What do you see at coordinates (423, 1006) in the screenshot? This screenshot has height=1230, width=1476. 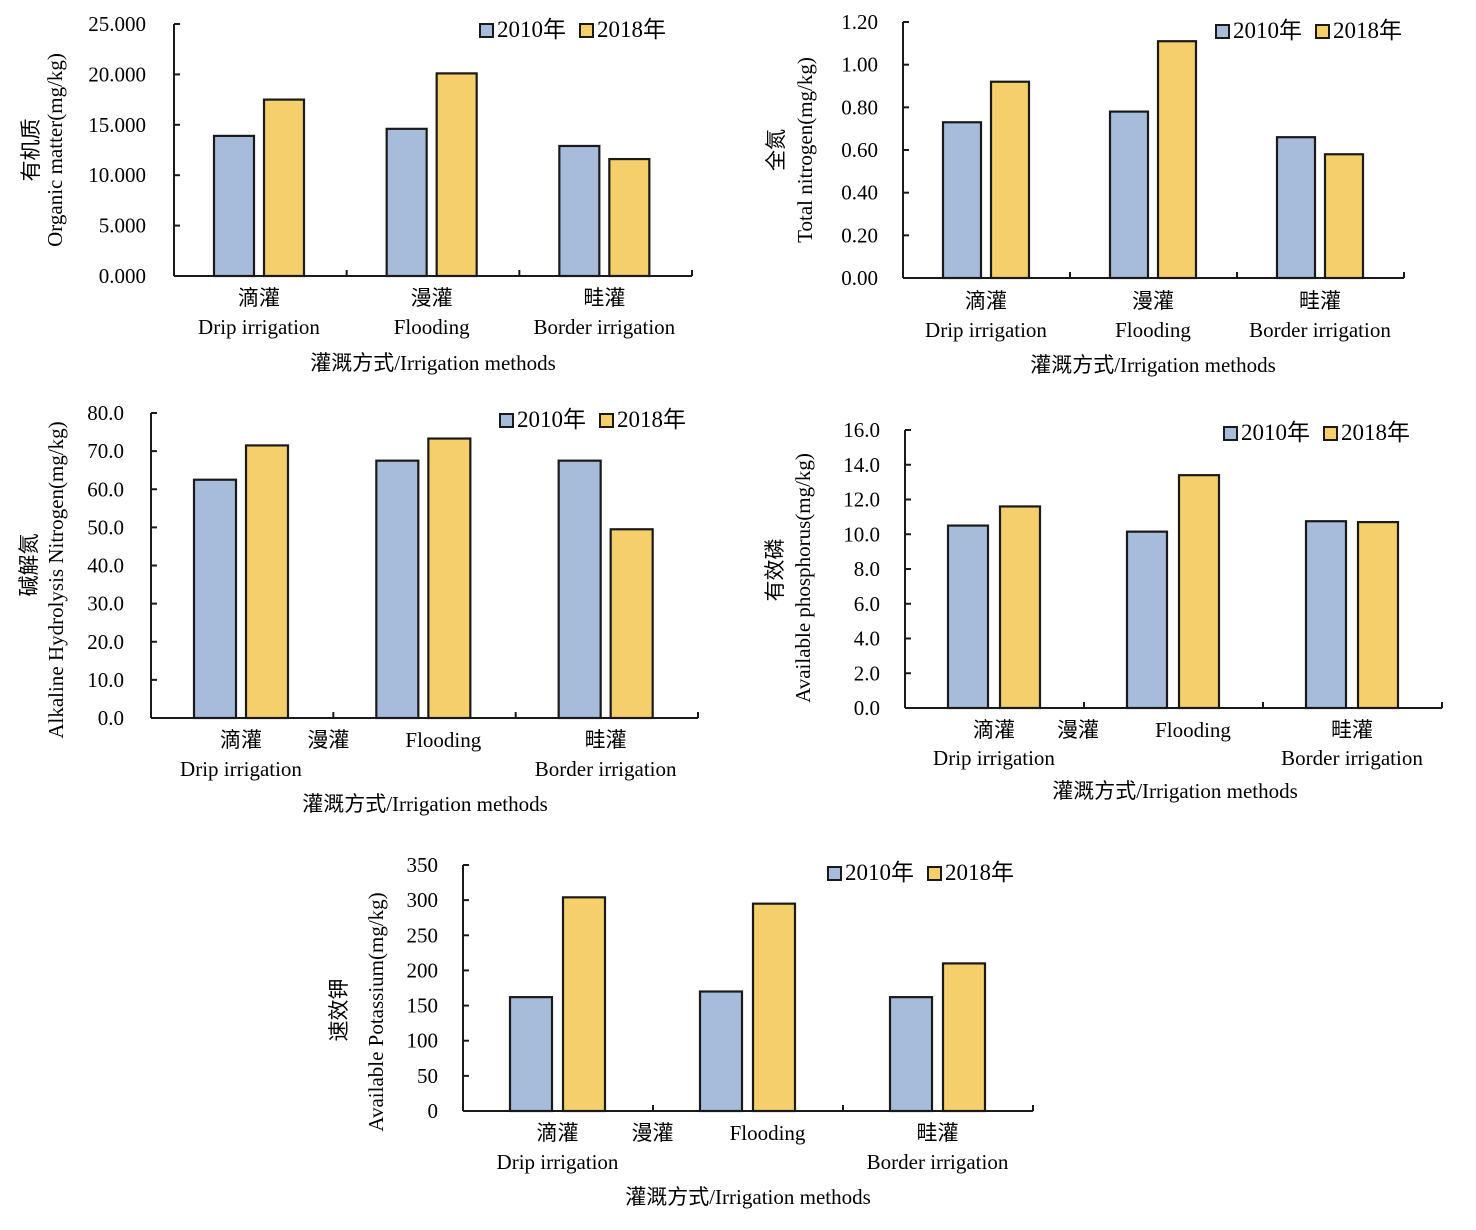 I see `y-tick-label: 150` at bounding box center [423, 1006].